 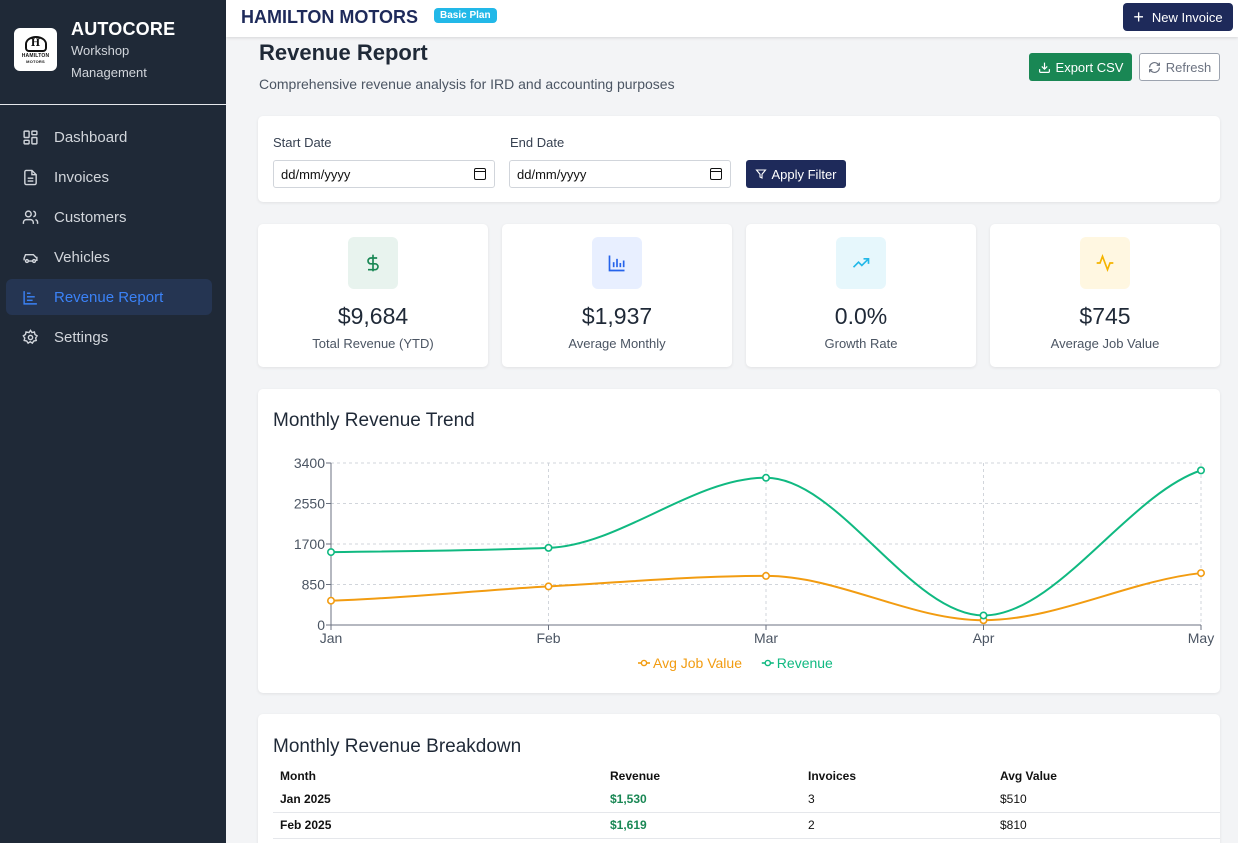 I want to click on stat-label: Growth Rate, so click(x=861, y=343).